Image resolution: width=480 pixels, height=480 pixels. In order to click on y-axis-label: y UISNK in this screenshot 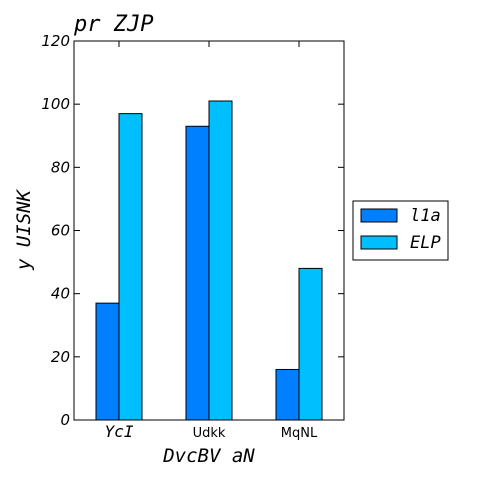, I will do `click(24, 229)`.